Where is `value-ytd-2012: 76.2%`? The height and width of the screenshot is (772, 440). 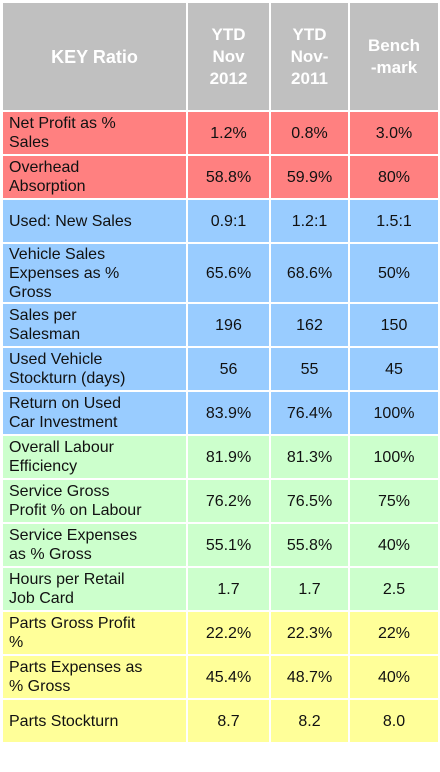 value-ytd-2012: 76.2% is located at coordinates (228, 501).